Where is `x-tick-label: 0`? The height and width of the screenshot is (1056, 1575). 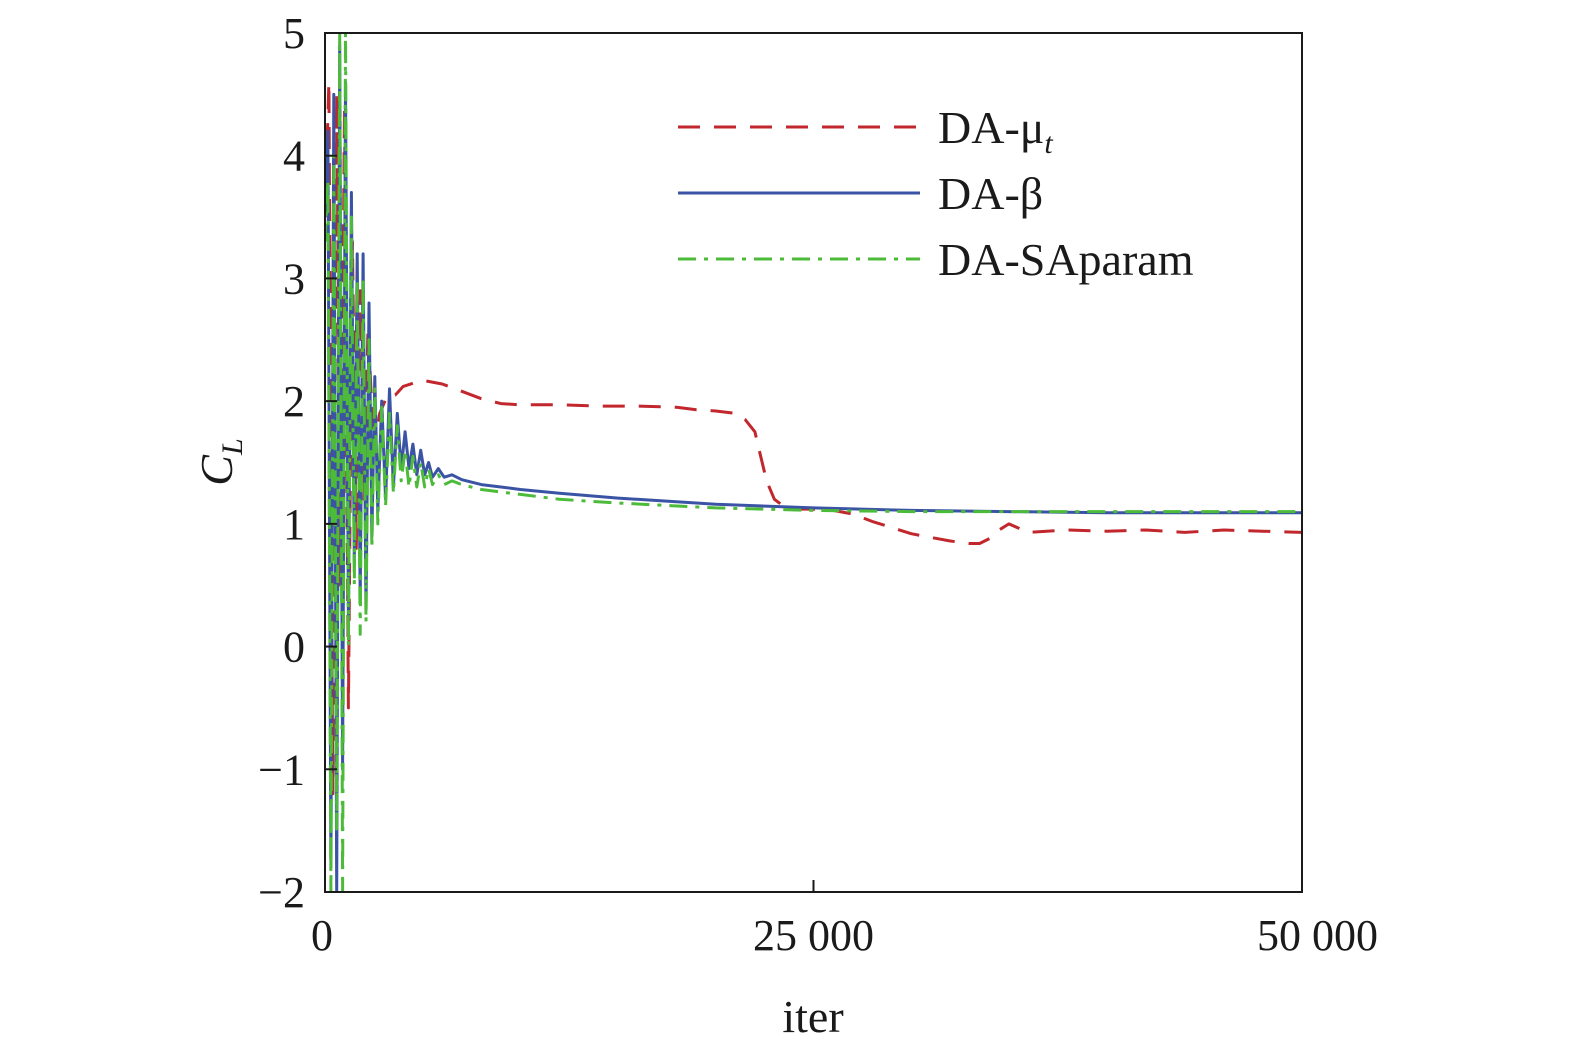 x-tick-label: 0 is located at coordinates (322, 935).